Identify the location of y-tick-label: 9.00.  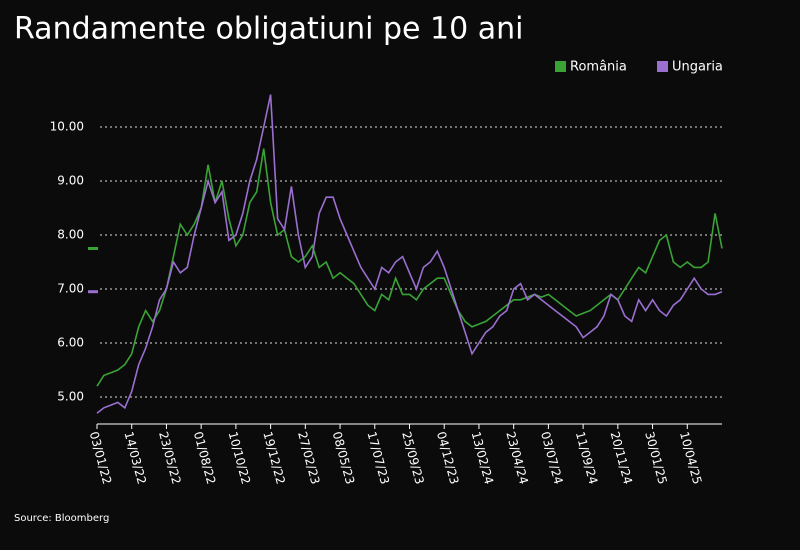
(70, 181).